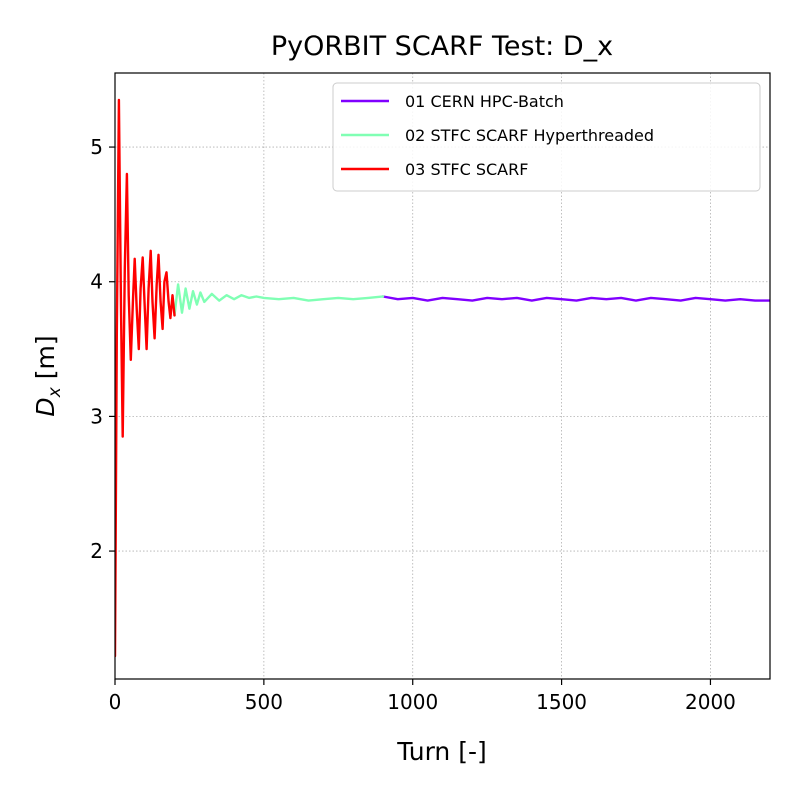  I want to click on x-tick-label: 1000, so click(412, 702).